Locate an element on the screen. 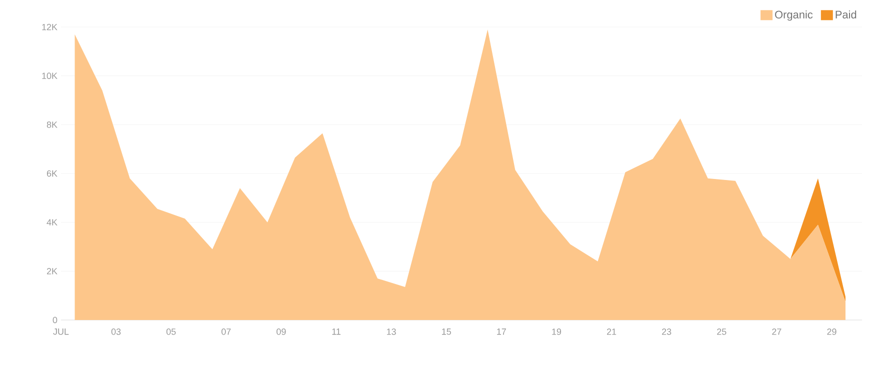  y-tick-label: 2K is located at coordinates (52, 271).